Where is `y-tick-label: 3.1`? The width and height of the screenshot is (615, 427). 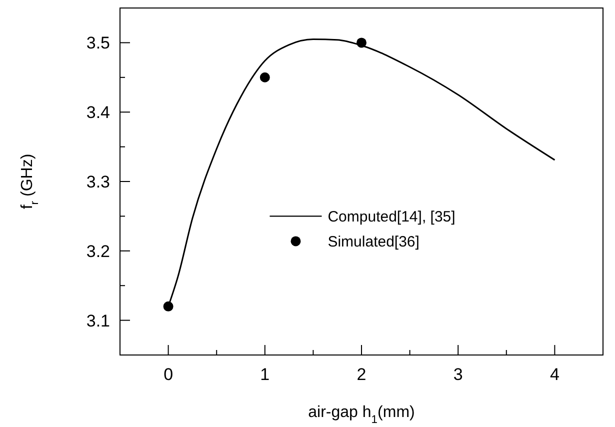
y-tick-label: 3.1 is located at coordinates (98, 320).